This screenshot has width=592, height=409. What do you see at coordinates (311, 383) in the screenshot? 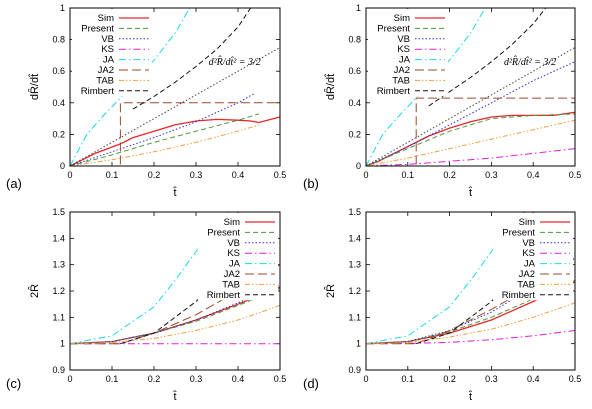
I see `panel-label: (d)` at bounding box center [311, 383].